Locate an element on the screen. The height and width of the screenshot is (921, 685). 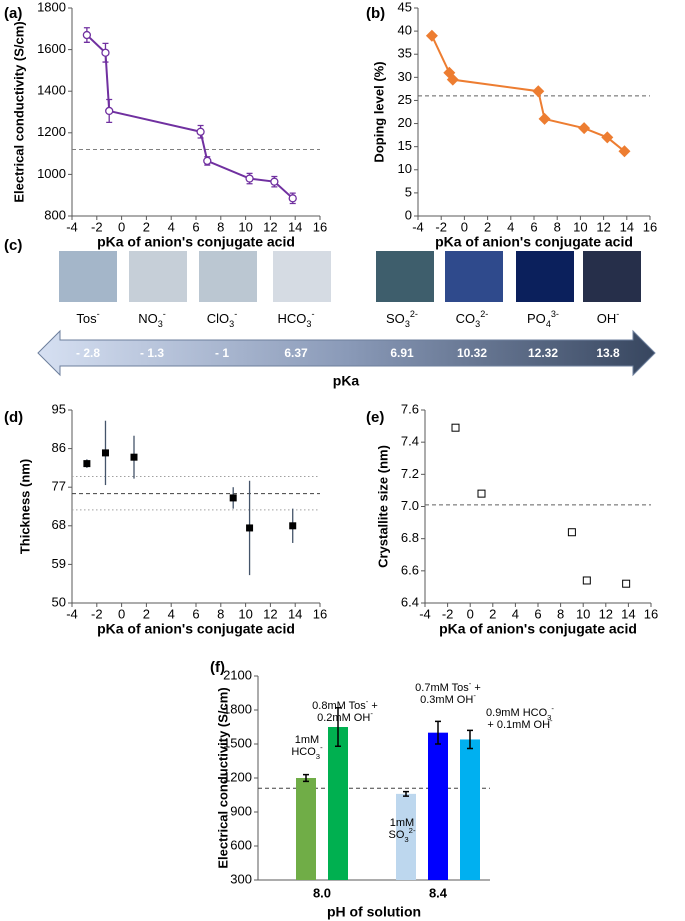
anion-label: CO32- is located at coordinates (472, 319).